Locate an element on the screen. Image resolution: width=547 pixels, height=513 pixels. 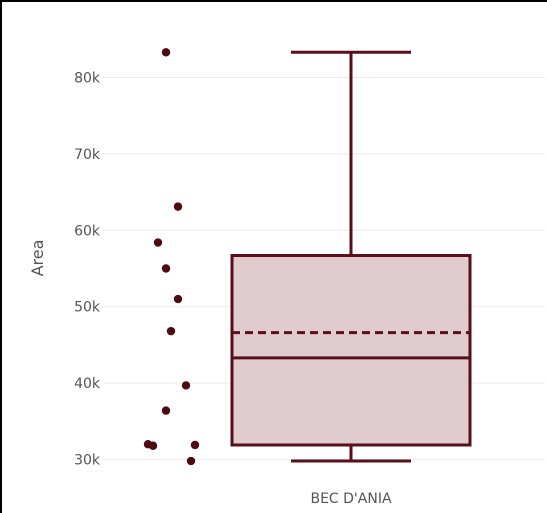
y-tick-label: 80k is located at coordinates (87, 79).